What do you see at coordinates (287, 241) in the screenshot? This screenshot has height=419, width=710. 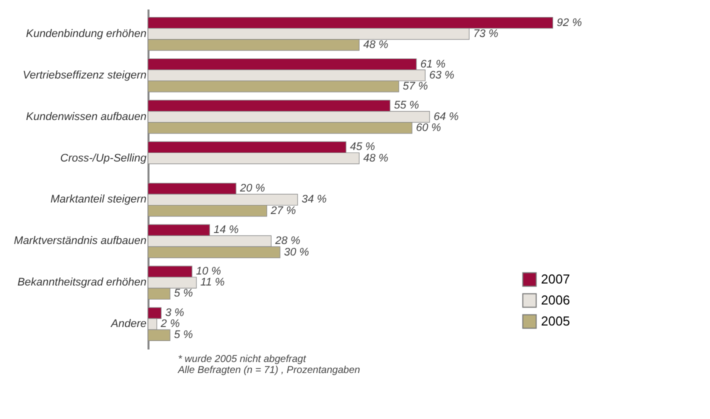 I see `data-label: 28 %` at bounding box center [287, 241].